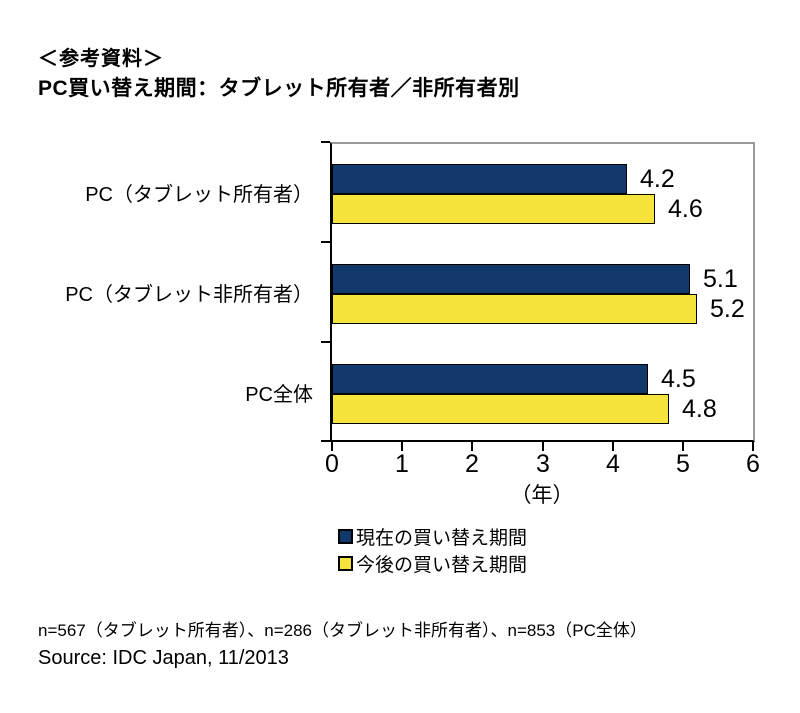 The height and width of the screenshot is (713, 800). Describe the element at coordinates (727, 309) in the screenshot. I see `bar-value-label: 5.2` at that location.